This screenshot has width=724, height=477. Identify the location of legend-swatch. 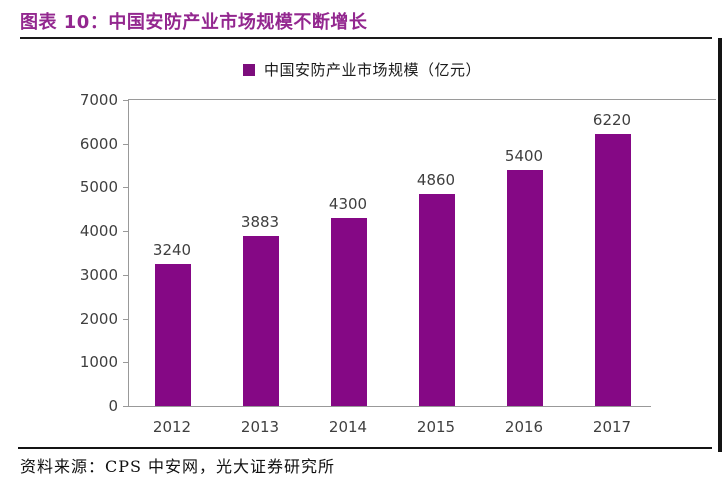
(248, 69).